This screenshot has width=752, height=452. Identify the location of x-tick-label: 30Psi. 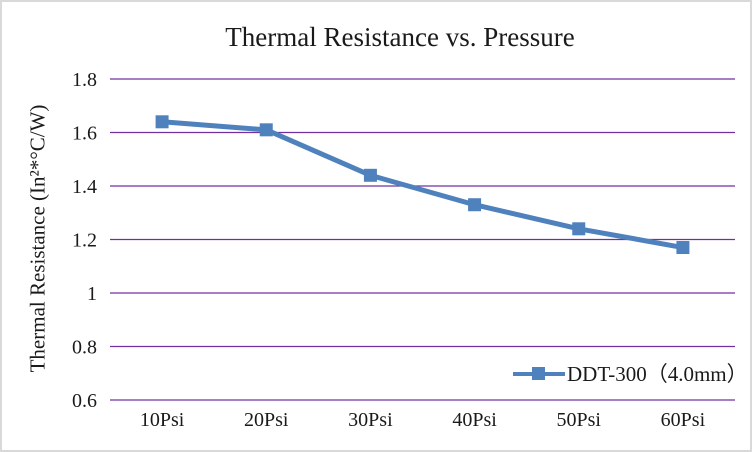
(370, 420).